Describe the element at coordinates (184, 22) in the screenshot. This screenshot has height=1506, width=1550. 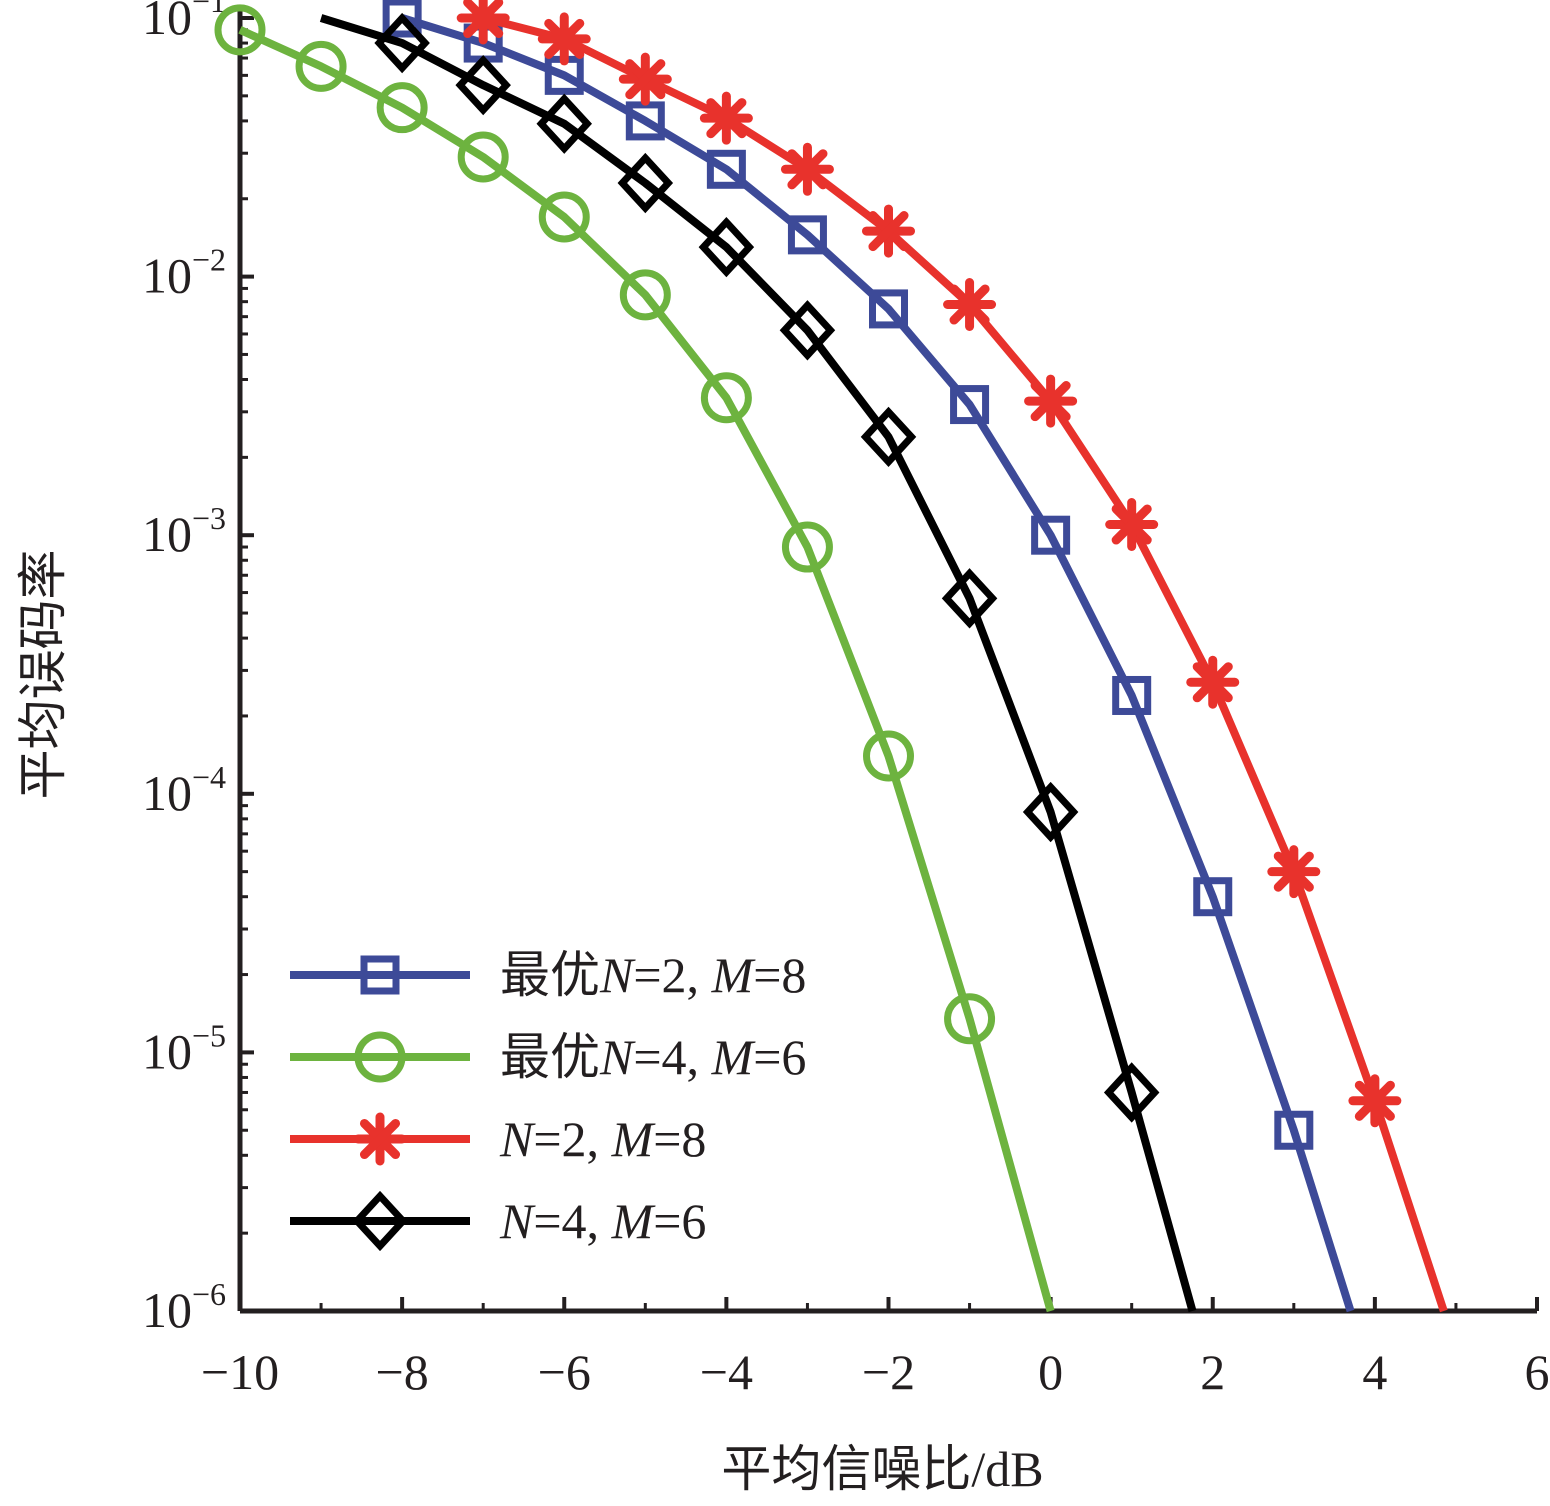
I see `y-tick-label: 10−1` at that location.